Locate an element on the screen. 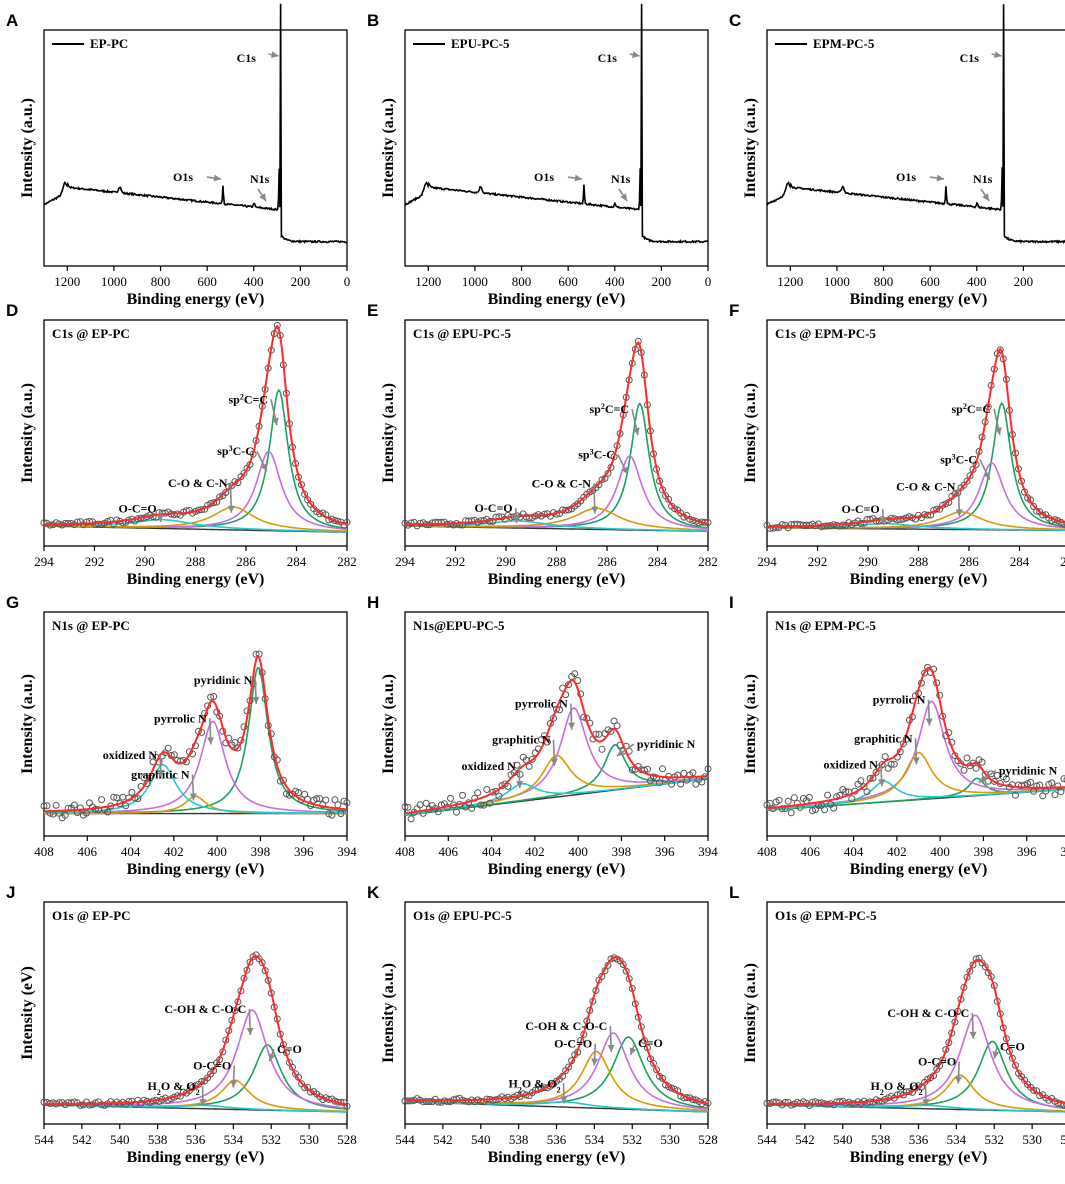 Image resolution: width=1065 pixels, height=1184 pixels. x-tick-label: 534 is located at coordinates (957, 1139).